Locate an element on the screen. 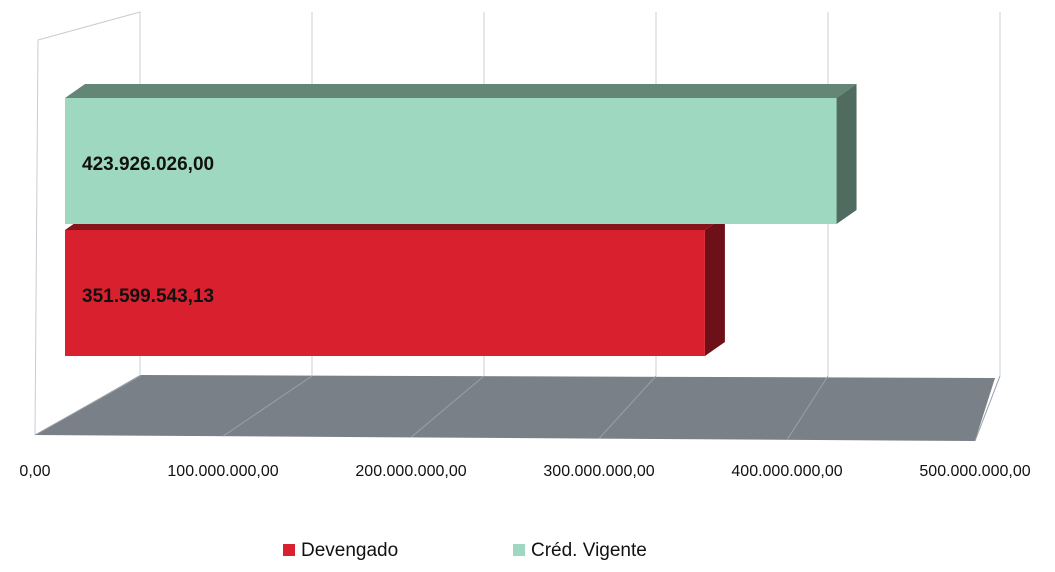  x-tick-label: 100.000.000,00 is located at coordinates (222, 471).